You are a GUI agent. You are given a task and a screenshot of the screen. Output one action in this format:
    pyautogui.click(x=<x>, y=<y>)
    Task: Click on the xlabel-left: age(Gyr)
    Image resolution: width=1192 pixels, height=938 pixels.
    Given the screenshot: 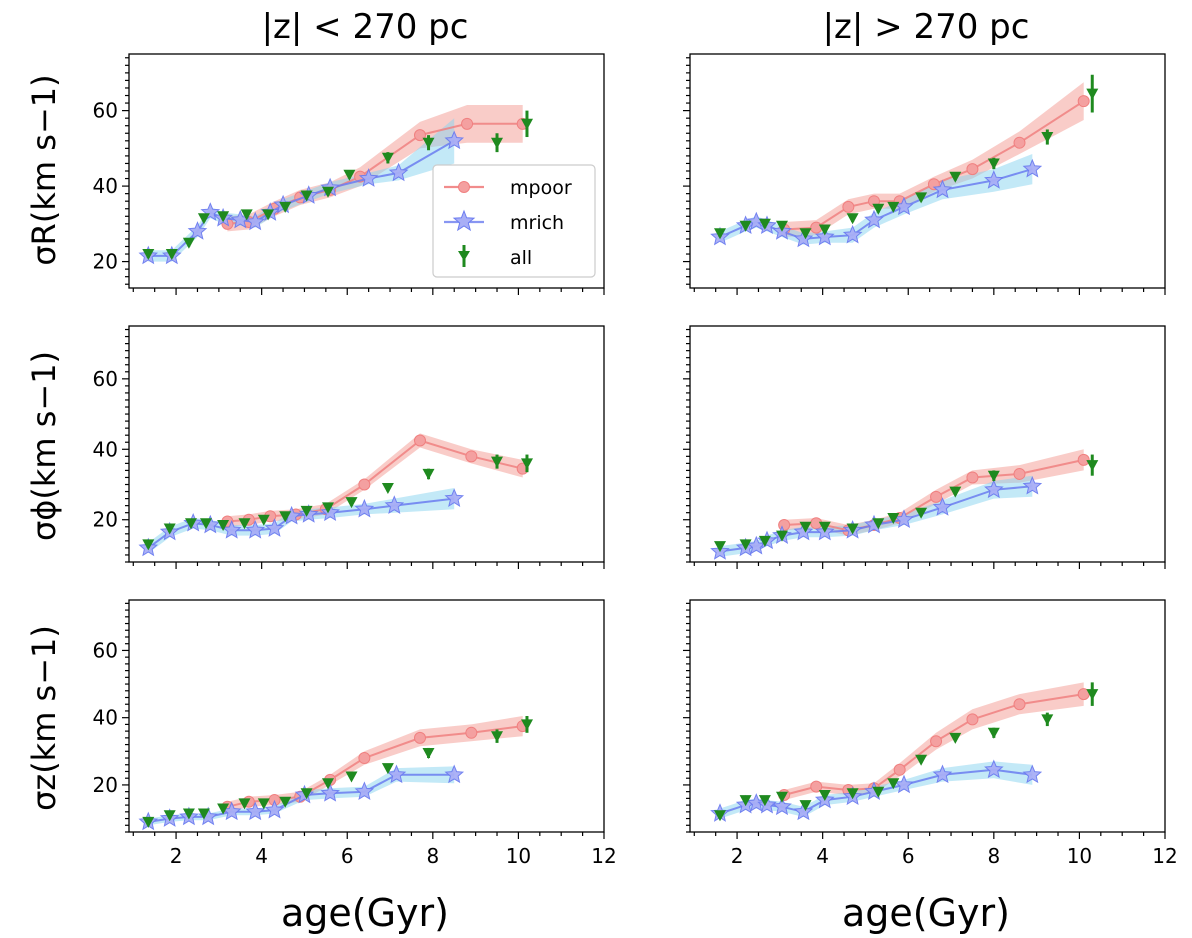 What is the action you would take?
    pyautogui.click(x=365, y=913)
    